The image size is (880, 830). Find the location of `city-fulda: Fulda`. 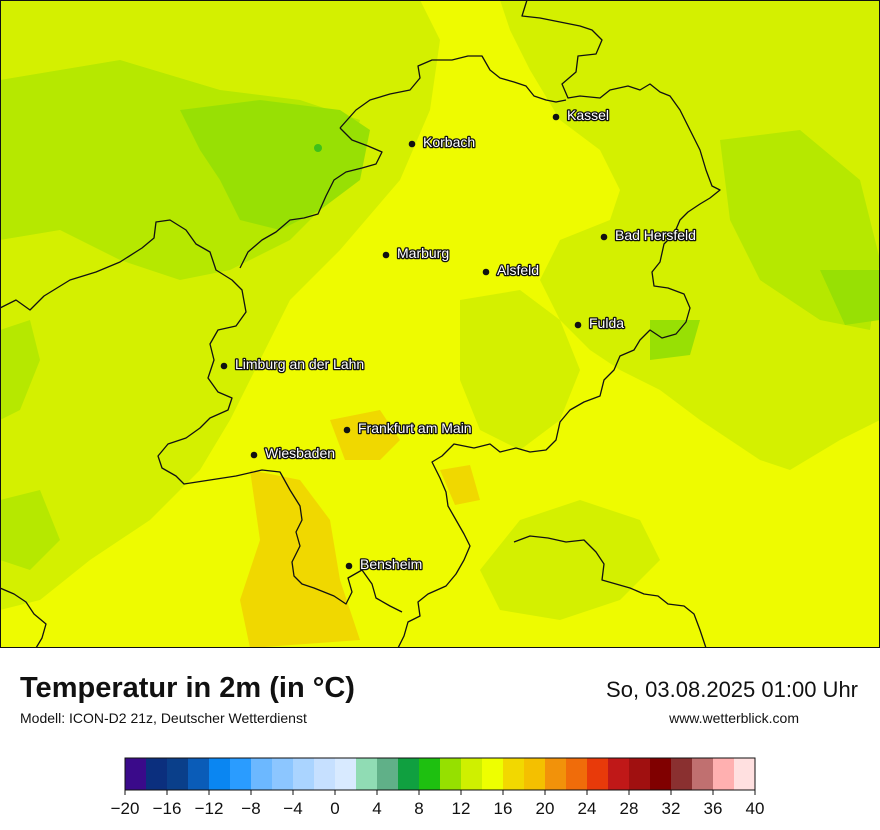

city-fulda: Fulda is located at coordinates (600, 323).